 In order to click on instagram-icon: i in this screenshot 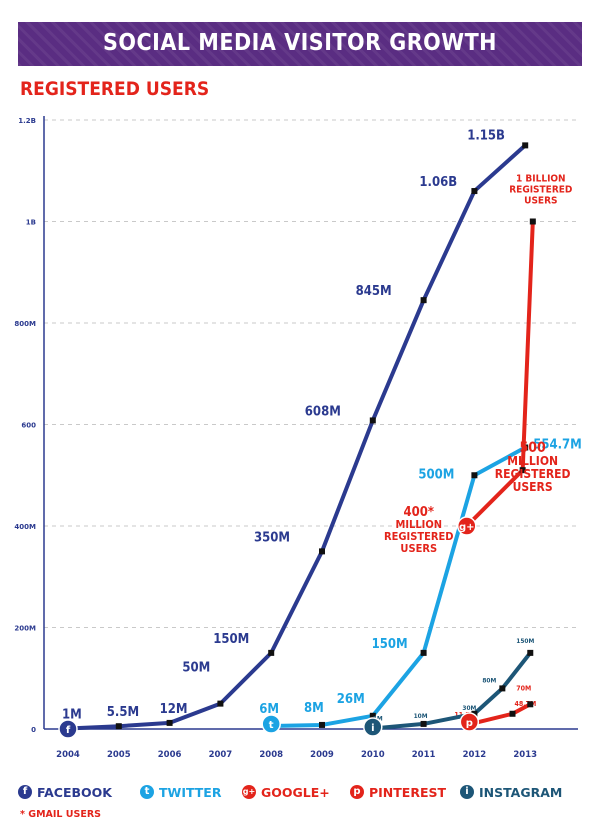, I will do `click(467, 792)`.